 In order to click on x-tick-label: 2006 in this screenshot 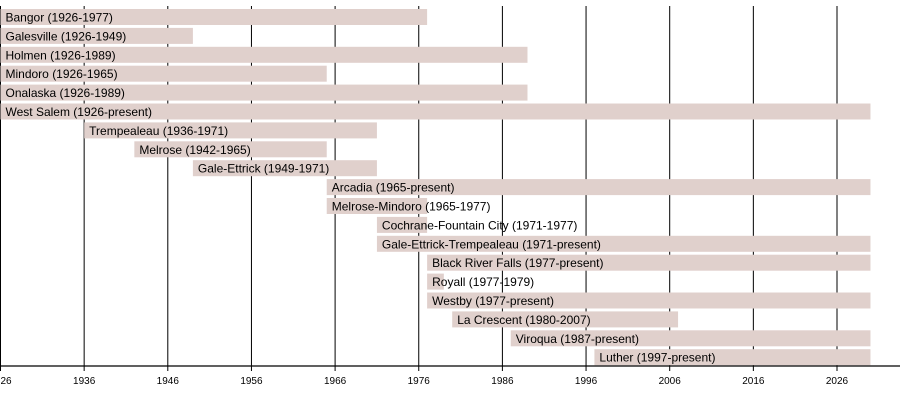, I will do `click(670, 381)`.